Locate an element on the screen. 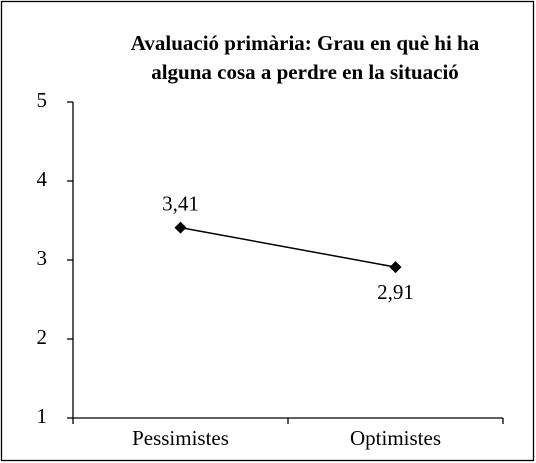 Image resolution: width=536 pixels, height=463 pixels. y-tick-label: 5 is located at coordinates (42, 100).